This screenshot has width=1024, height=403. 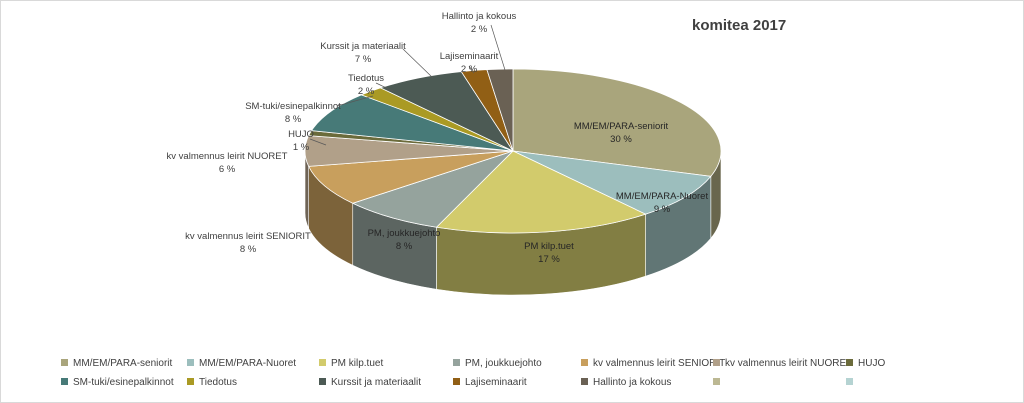 What do you see at coordinates (739, 25) in the screenshot?
I see `chart-title: komitea 2017` at bounding box center [739, 25].